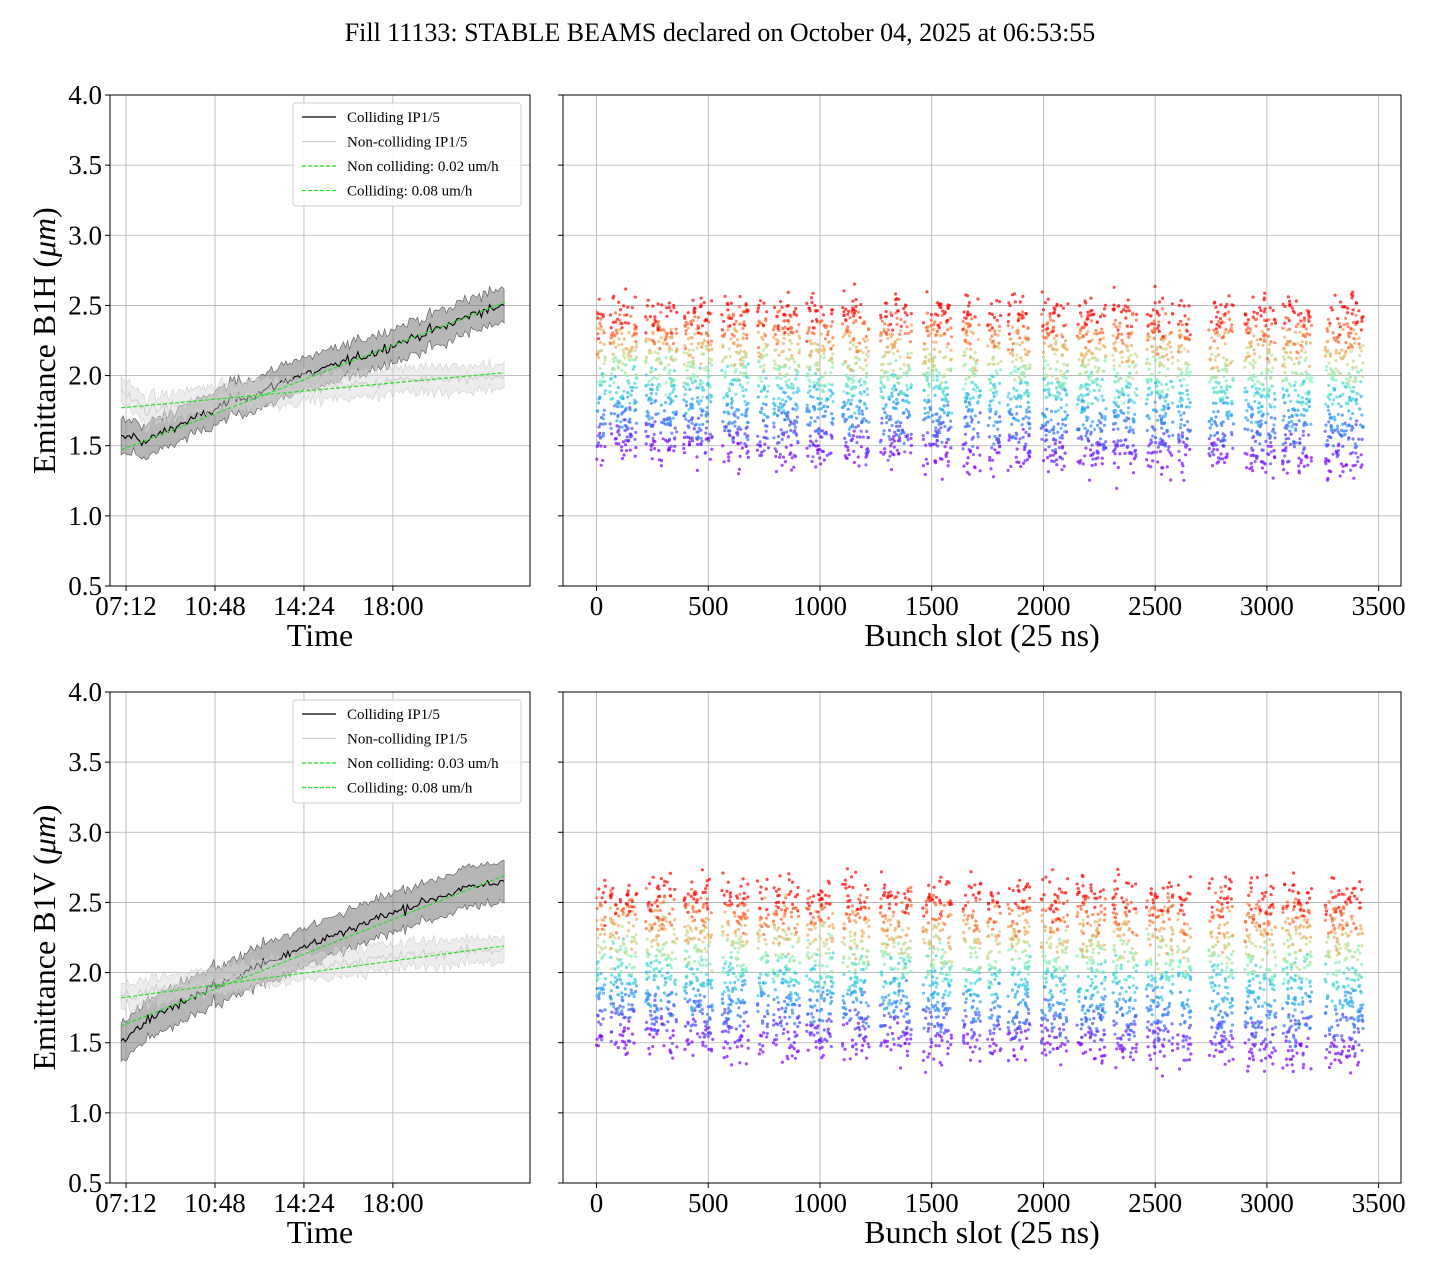 Image resolution: width=1440 pixels, height=1280 pixels. I want to click on b1h-time-data, so click(312, 373).